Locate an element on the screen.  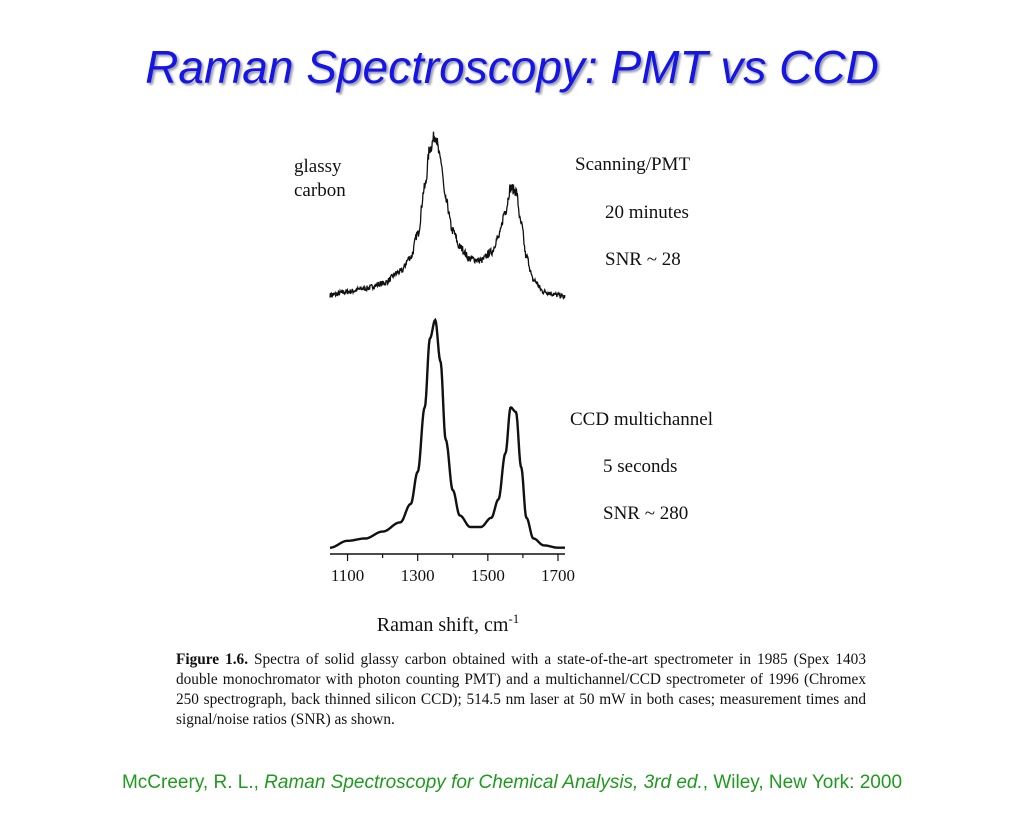
annotation-pmt-0: Scanning/PMT is located at coordinates (632, 164).